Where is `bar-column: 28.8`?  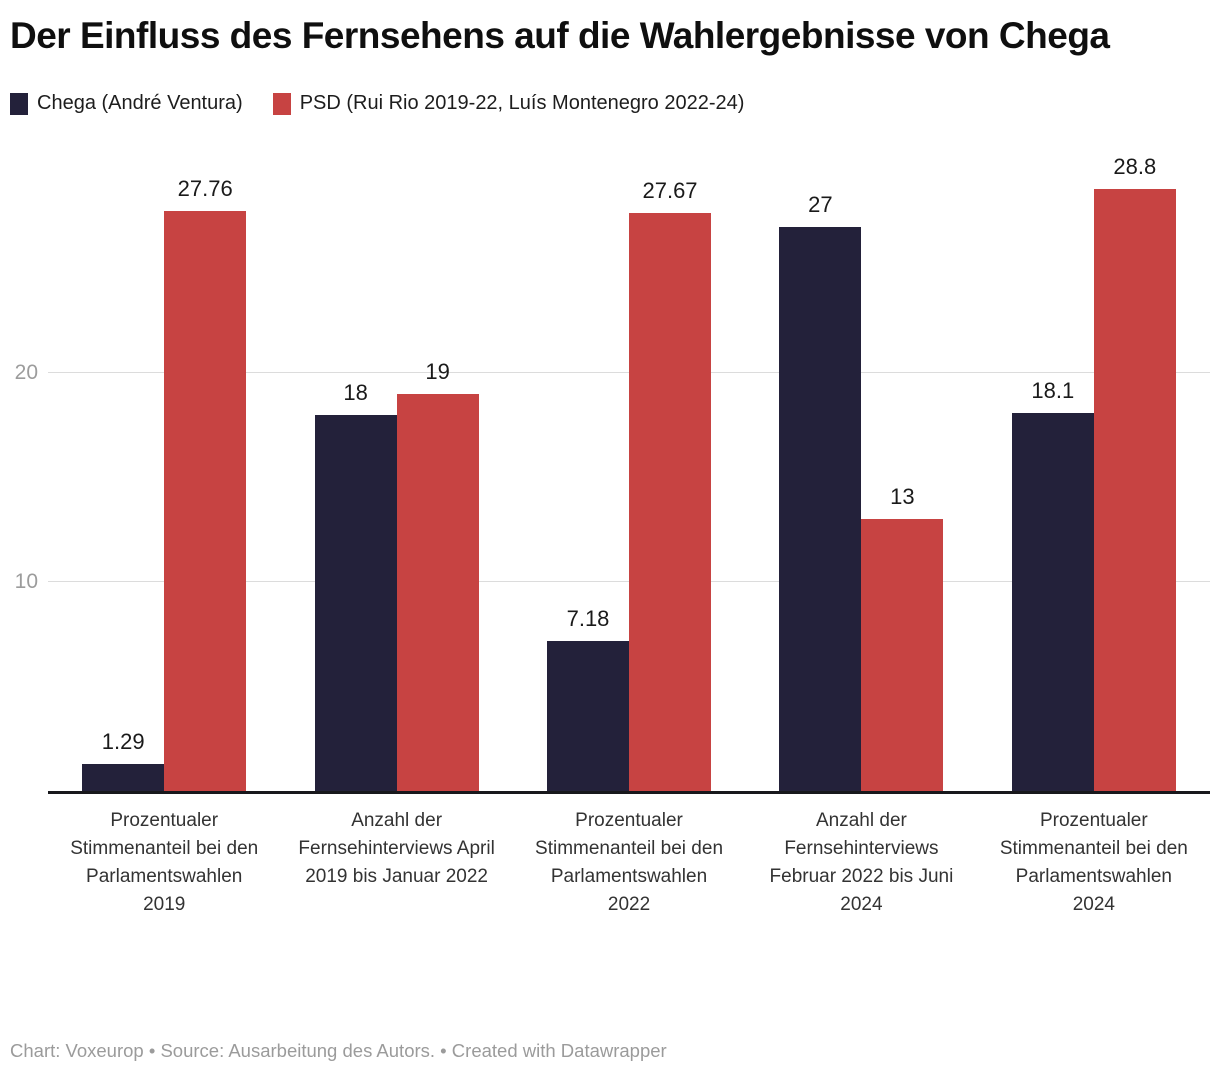 bar-column: 28.8 is located at coordinates (1134, 471).